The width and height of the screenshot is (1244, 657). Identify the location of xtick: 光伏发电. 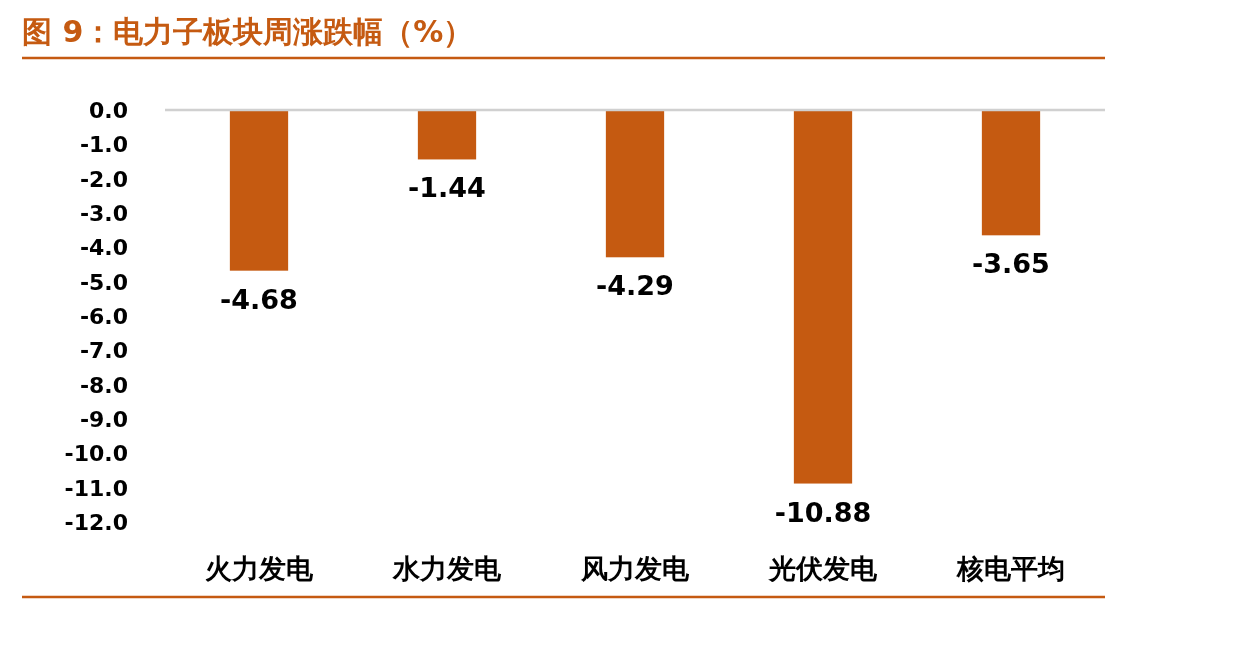
(823, 568).